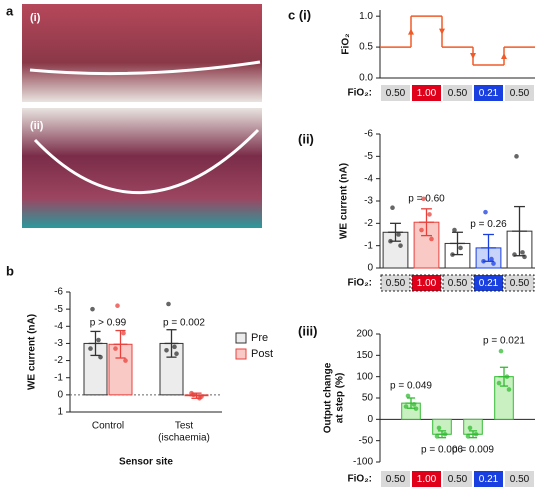 The width and height of the screenshot is (550, 500). I want to click on y-tick-label: 150, so click(364, 355).